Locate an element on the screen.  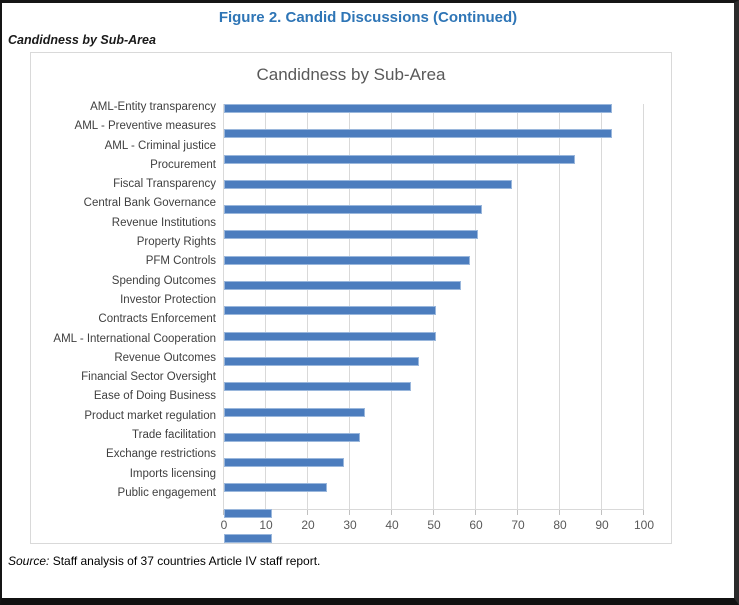
figure-title: Figure 2. Candid Discussions (Continued) is located at coordinates (368, 17).